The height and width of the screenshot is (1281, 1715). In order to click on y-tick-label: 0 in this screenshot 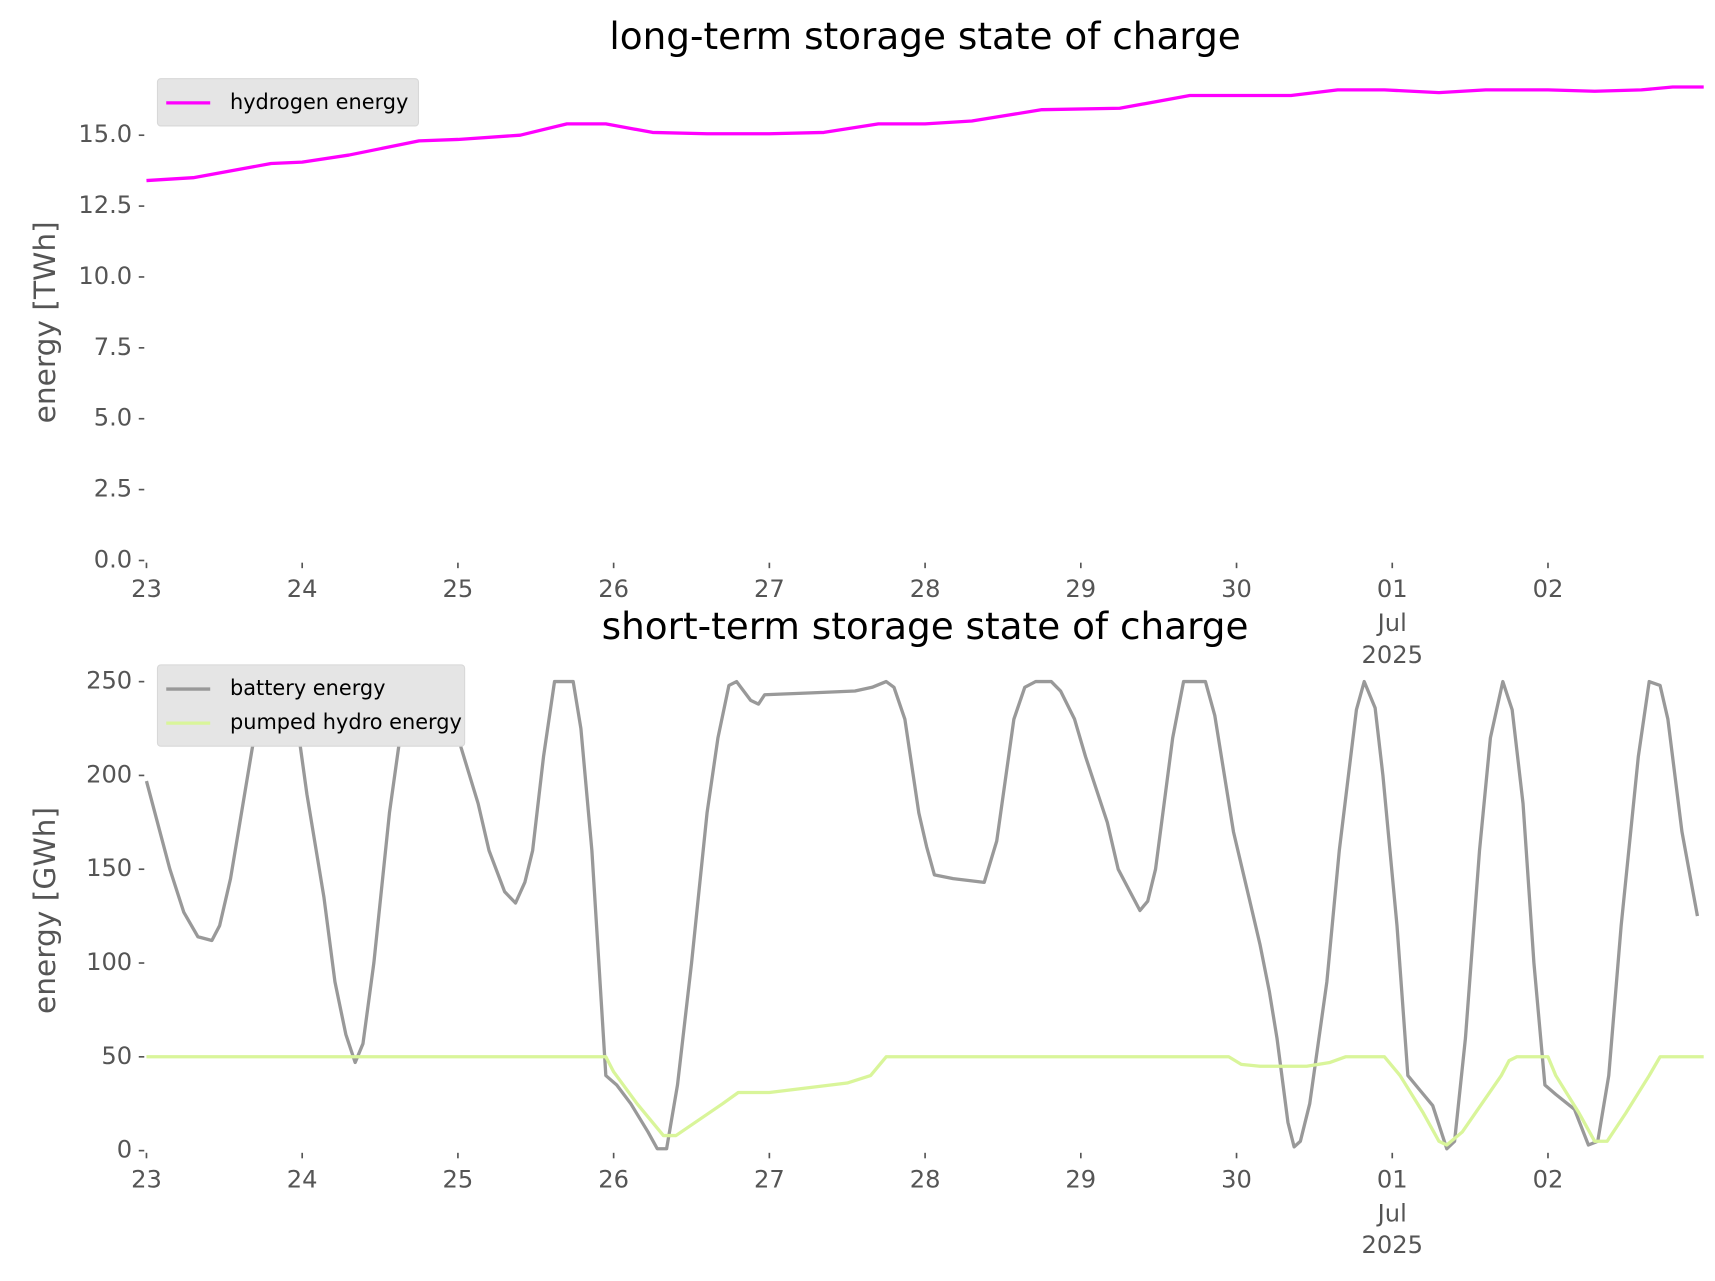, I will do `click(124, 1150)`.